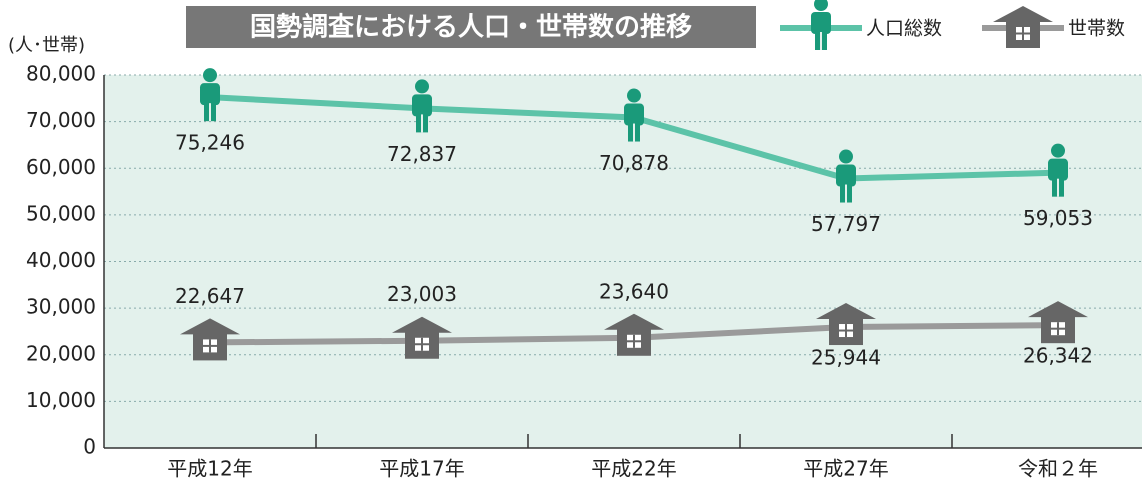 Image resolution: width=1142 pixels, height=480 pixels. I want to click on x-tick-label: 平成27年, so click(845, 468).